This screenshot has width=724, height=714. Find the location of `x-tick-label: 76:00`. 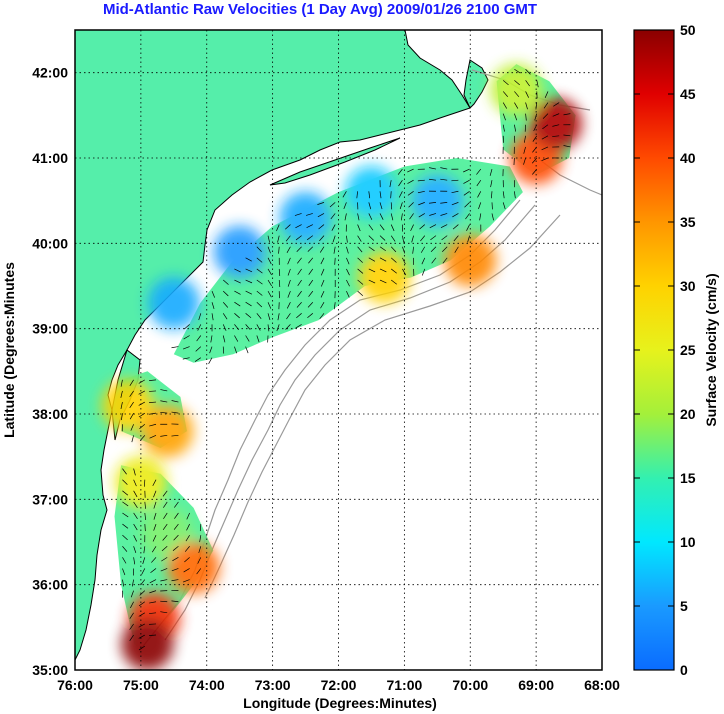

x-tick-label: 76:00 is located at coordinates (75, 685).